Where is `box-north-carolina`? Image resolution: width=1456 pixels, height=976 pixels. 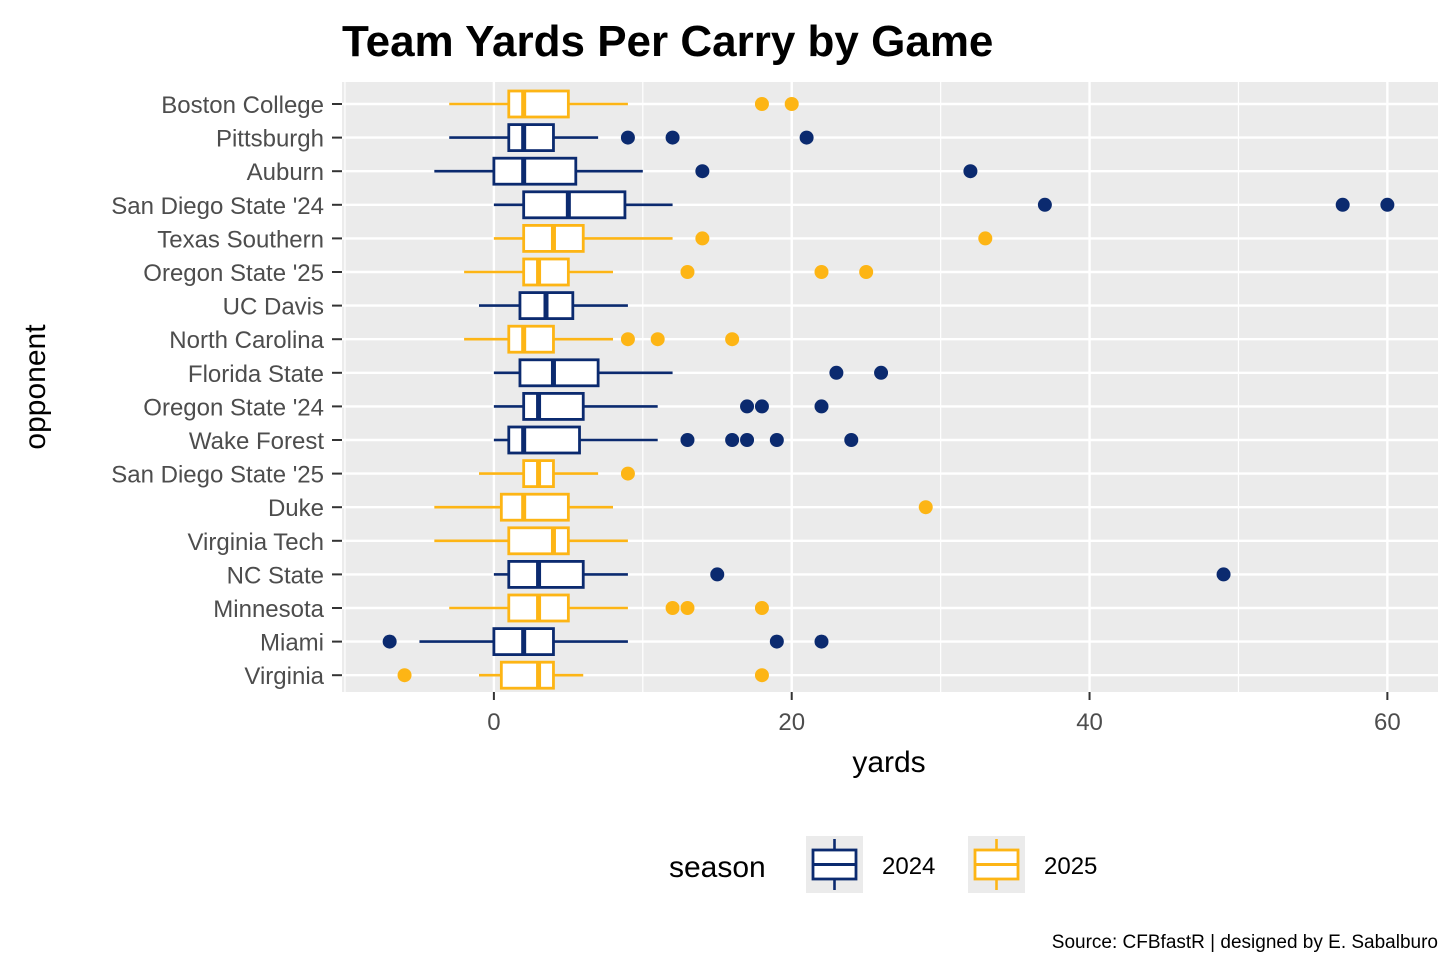
box-north-carolina is located at coordinates (602, 339).